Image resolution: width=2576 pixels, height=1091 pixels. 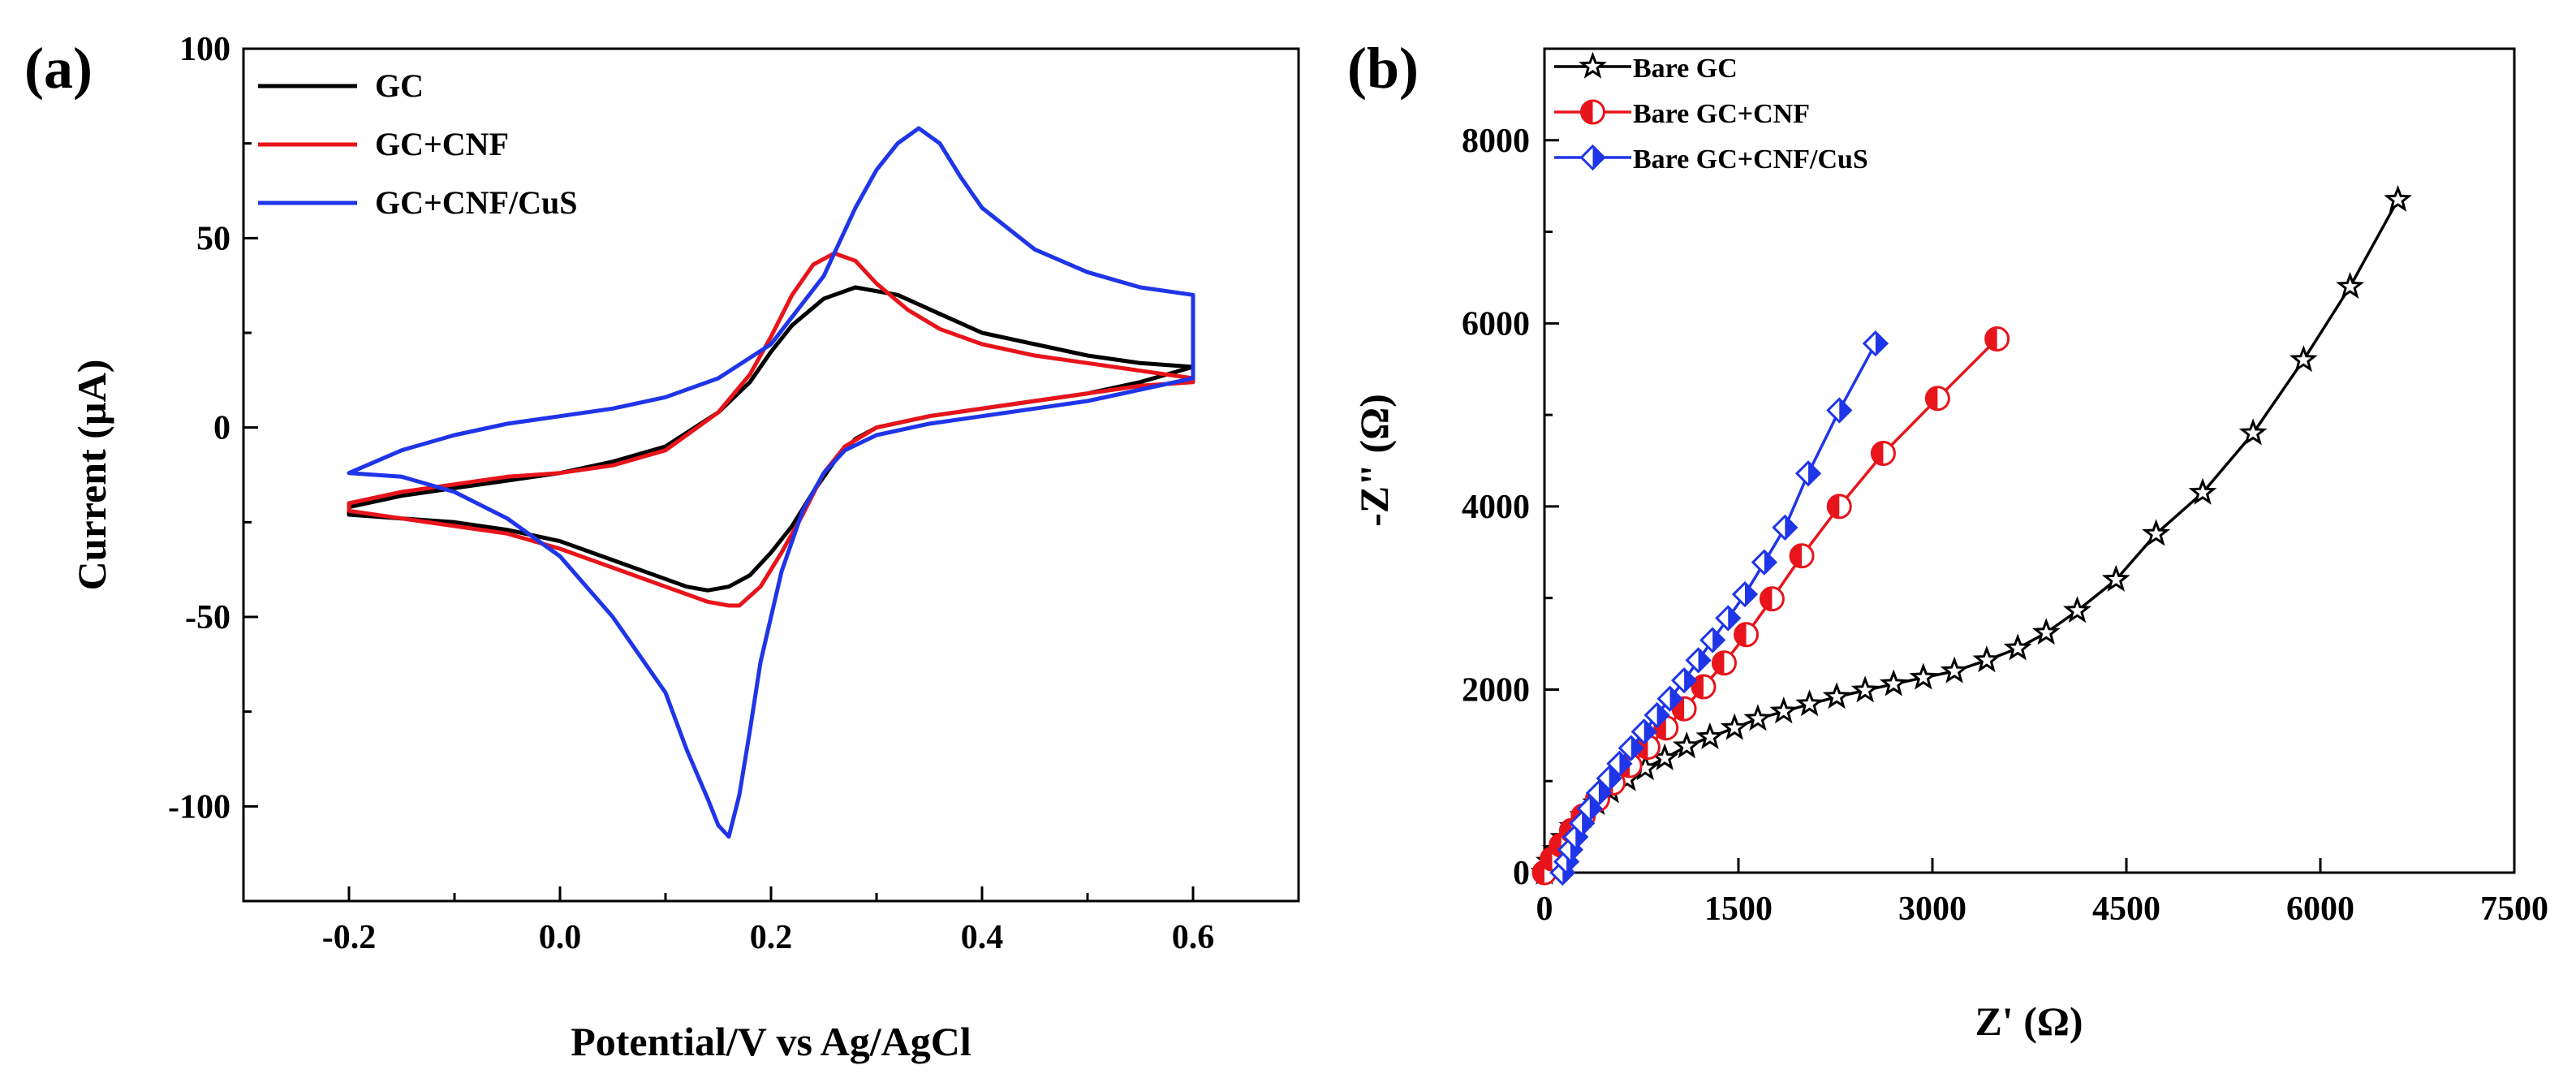 What do you see at coordinates (2126, 909) in the screenshot?
I see `x-tick-label: 4500` at bounding box center [2126, 909].